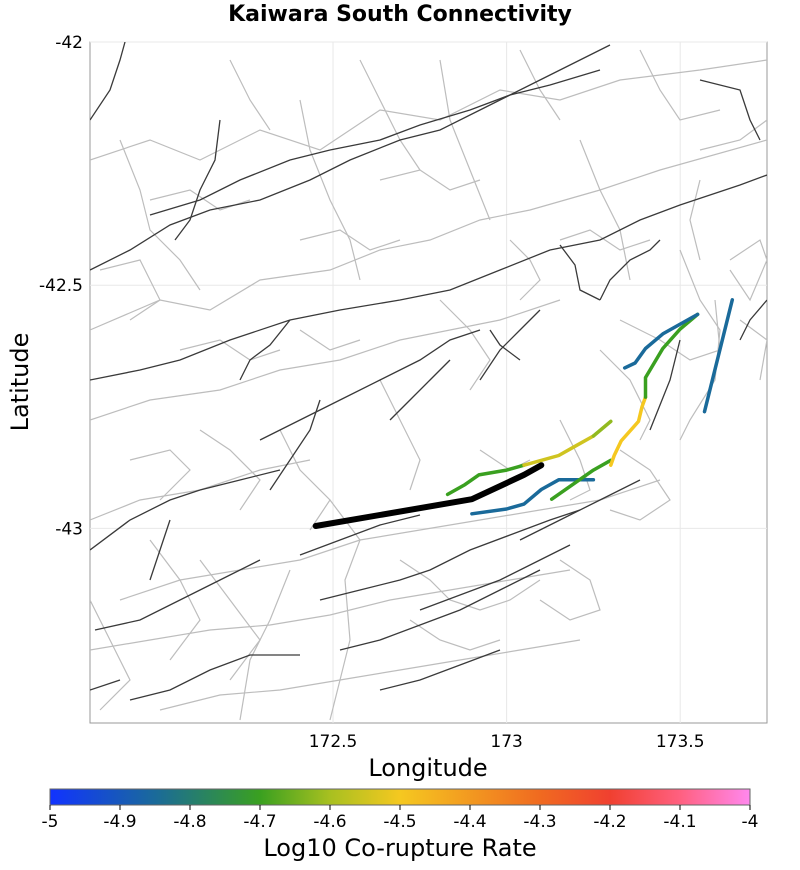  Describe the element at coordinates (469, 822) in the screenshot. I see `colorbar-tick-label: -4.4` at that location.